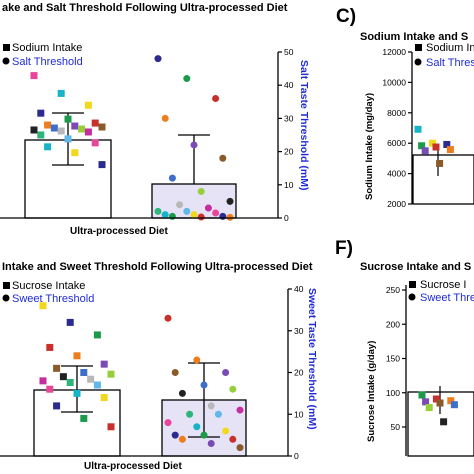 The height and width of the screenshot is (474, 474). I want to click on sodium-intake-points, so click(68, 120).